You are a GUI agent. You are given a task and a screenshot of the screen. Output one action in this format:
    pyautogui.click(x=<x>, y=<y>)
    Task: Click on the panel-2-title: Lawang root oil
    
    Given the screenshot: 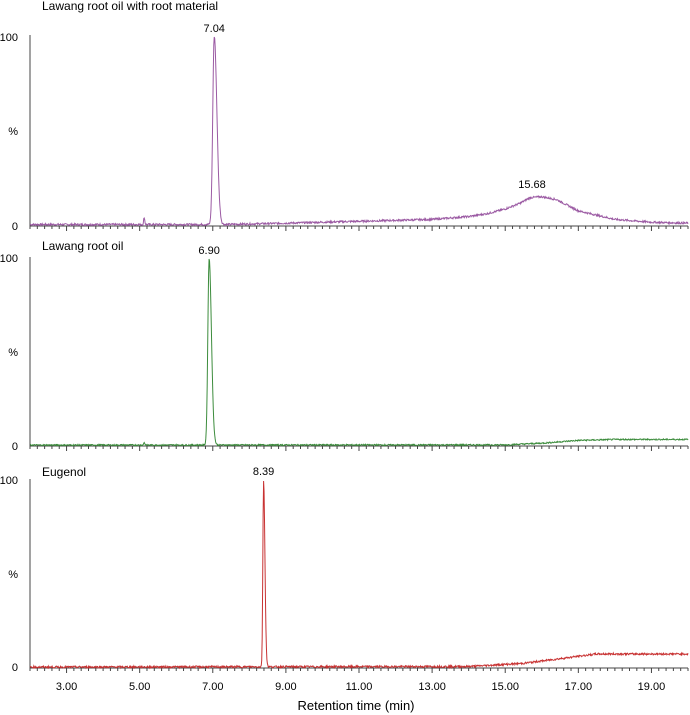 What is the action you would take?
    pyautogui.click(x=82, y=246)
    